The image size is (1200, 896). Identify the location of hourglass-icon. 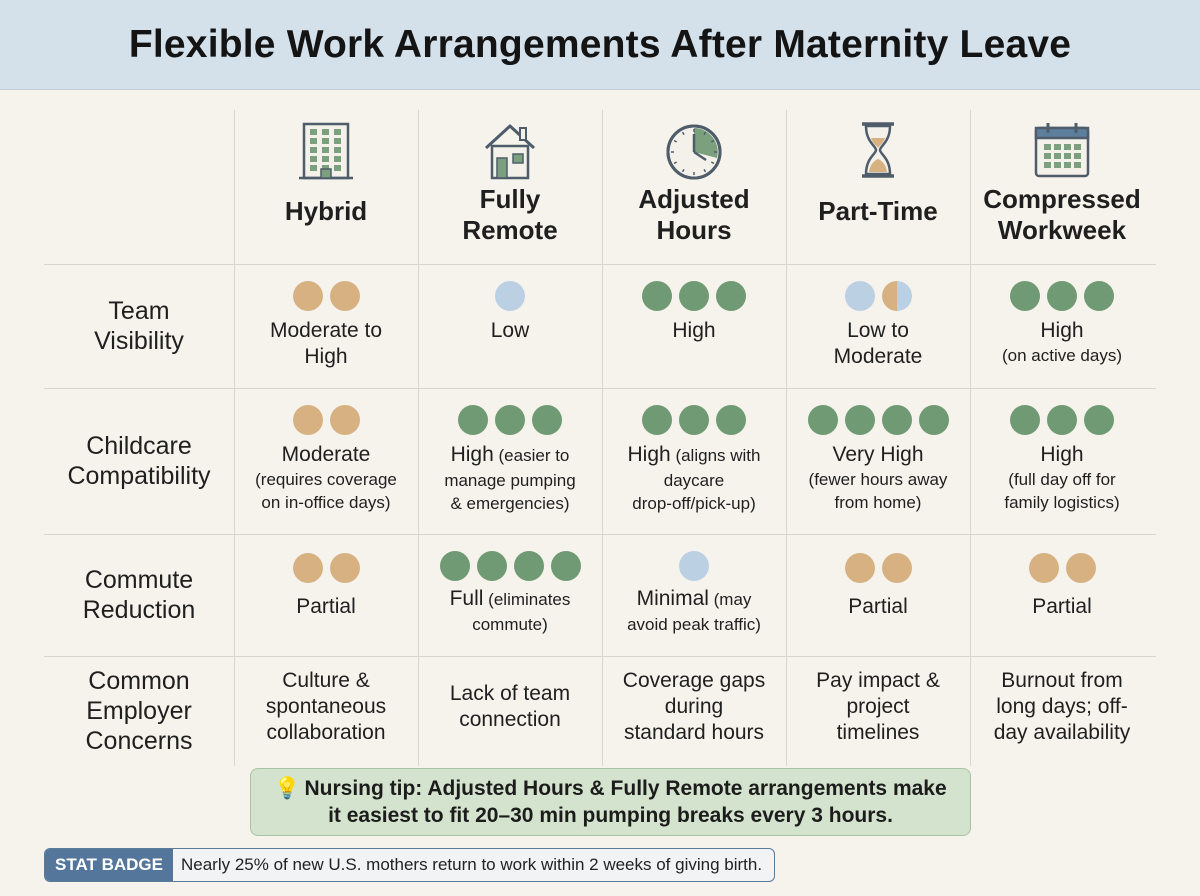
(878, 150).